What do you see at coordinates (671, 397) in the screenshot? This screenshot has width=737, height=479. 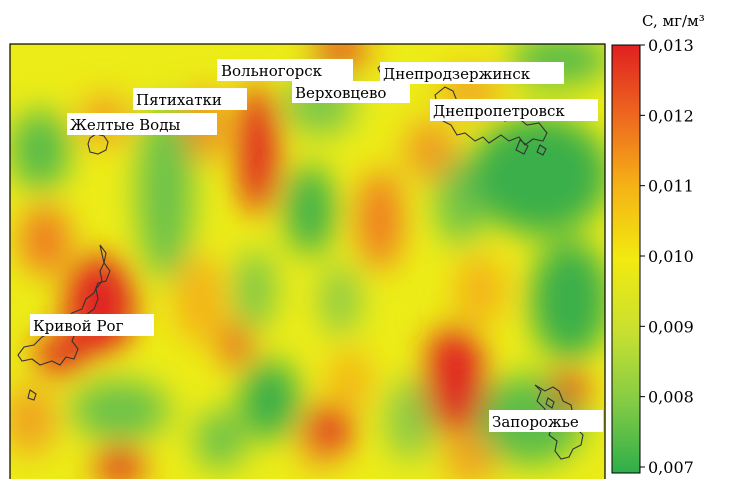 I see `colorbar-tick-label: 0,008` at bounding box center [671, 397].